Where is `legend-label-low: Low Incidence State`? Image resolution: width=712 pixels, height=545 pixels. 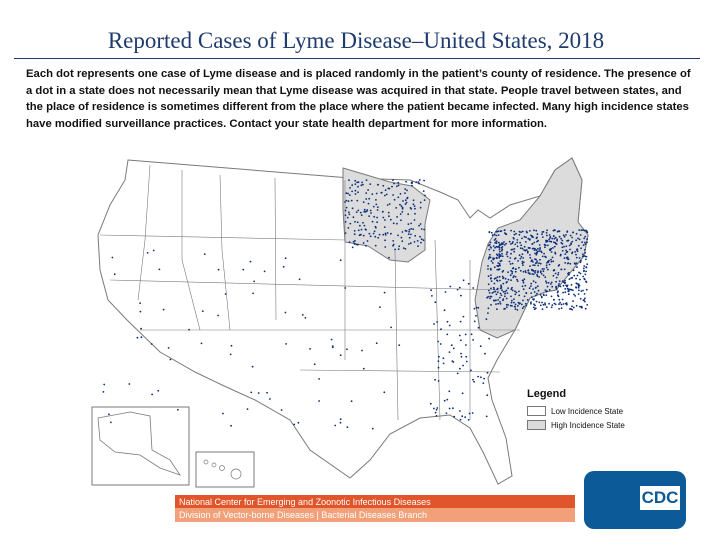 legend-label-low: Low Incidence State is located at coordinates (587, 411).